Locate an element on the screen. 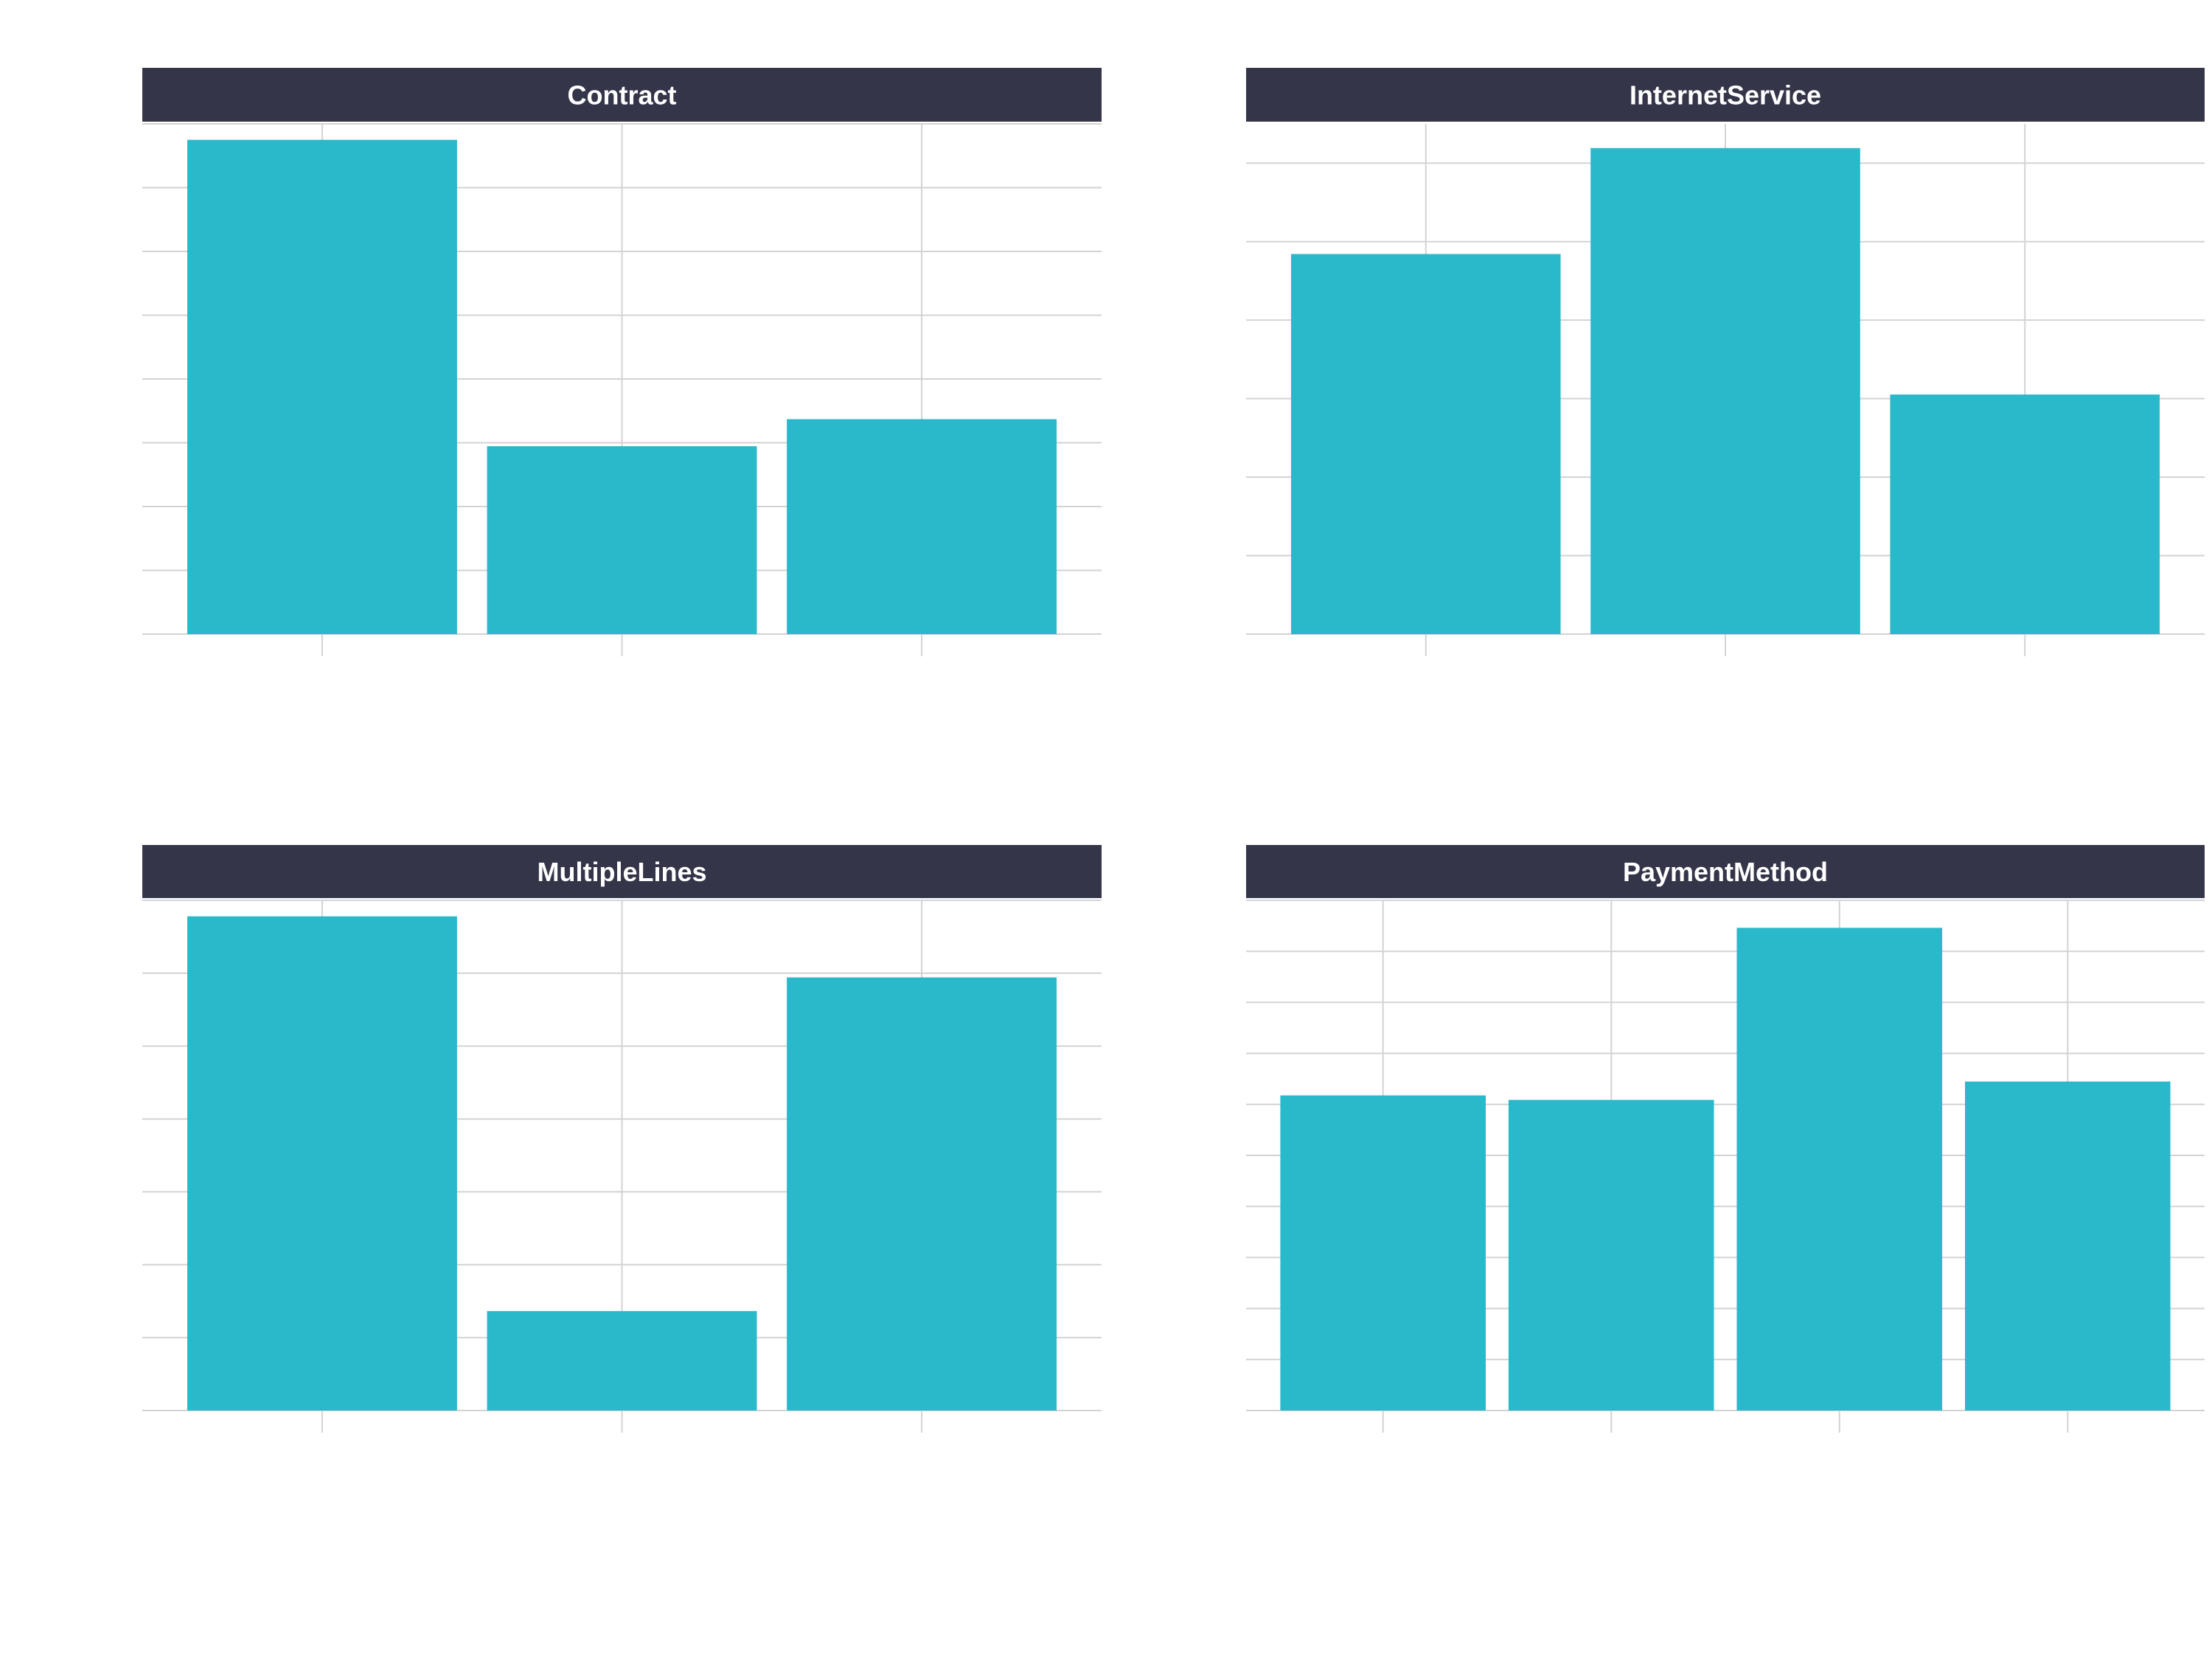 Image resolution: width=2212 pixels, height=1659 pixels. facet-title: Contract is located at coordinates (621, 95).